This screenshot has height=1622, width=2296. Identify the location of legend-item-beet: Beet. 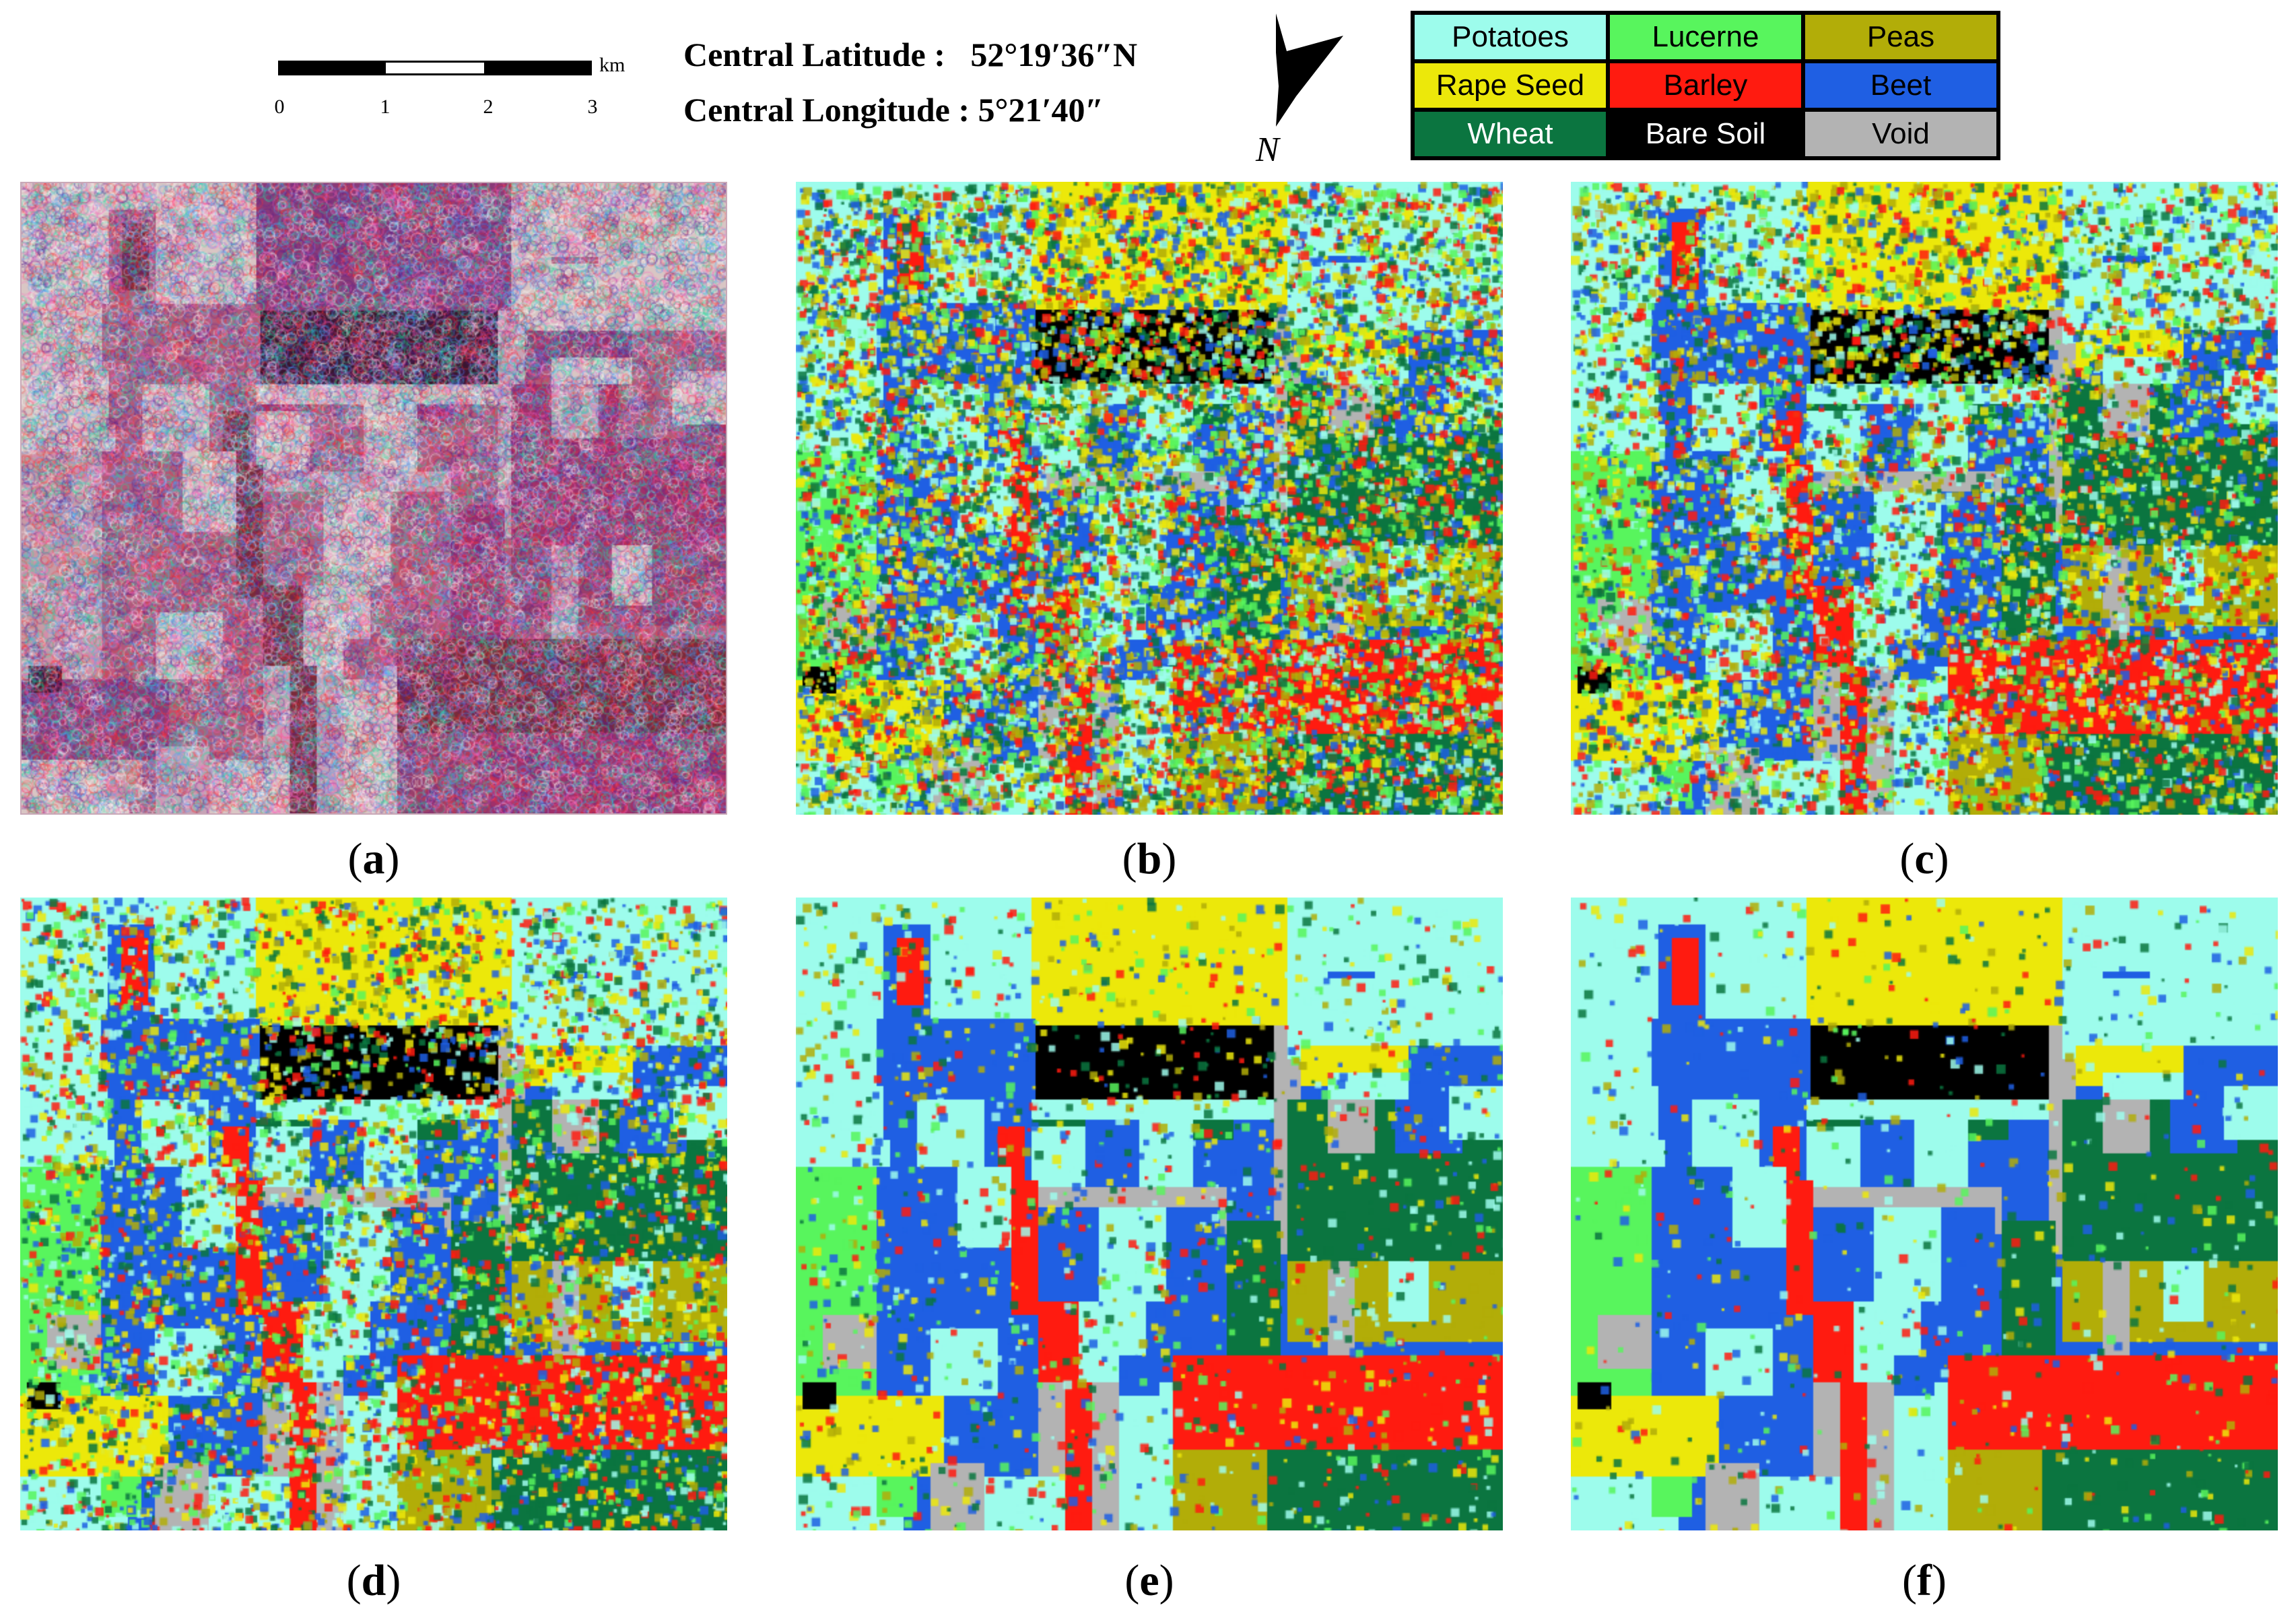
(1900, 85).